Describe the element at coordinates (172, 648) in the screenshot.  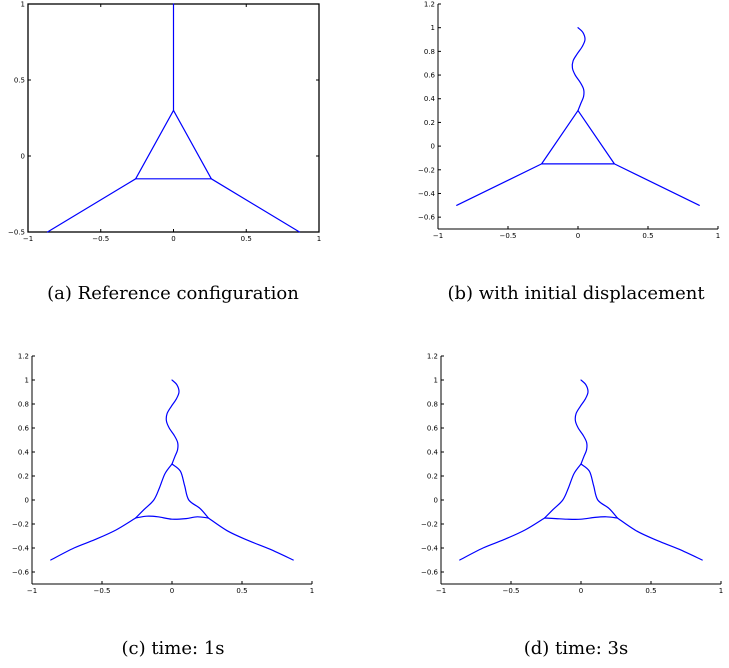
I see `caption-c: (c) time: 1s` at that location.